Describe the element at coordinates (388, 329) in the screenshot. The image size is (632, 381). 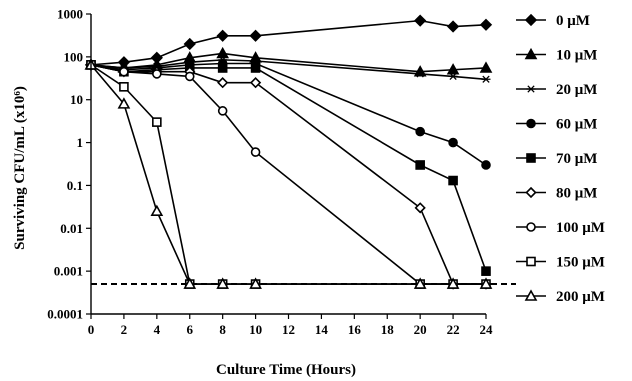
I see `x-tick-label: 18` at that location.